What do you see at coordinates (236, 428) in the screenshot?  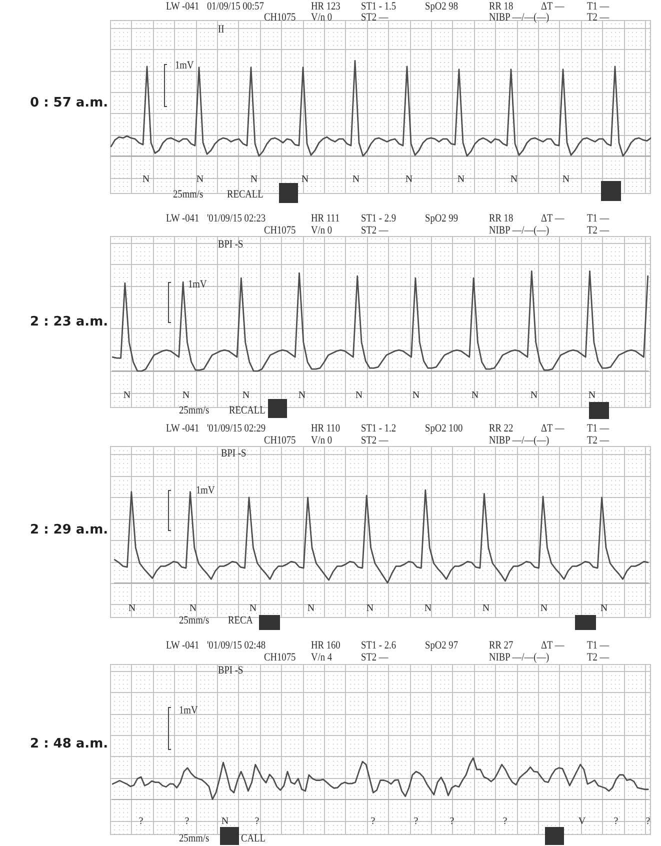 I see `text: '01/09/15 02:29` at bounding box center [236, 428].